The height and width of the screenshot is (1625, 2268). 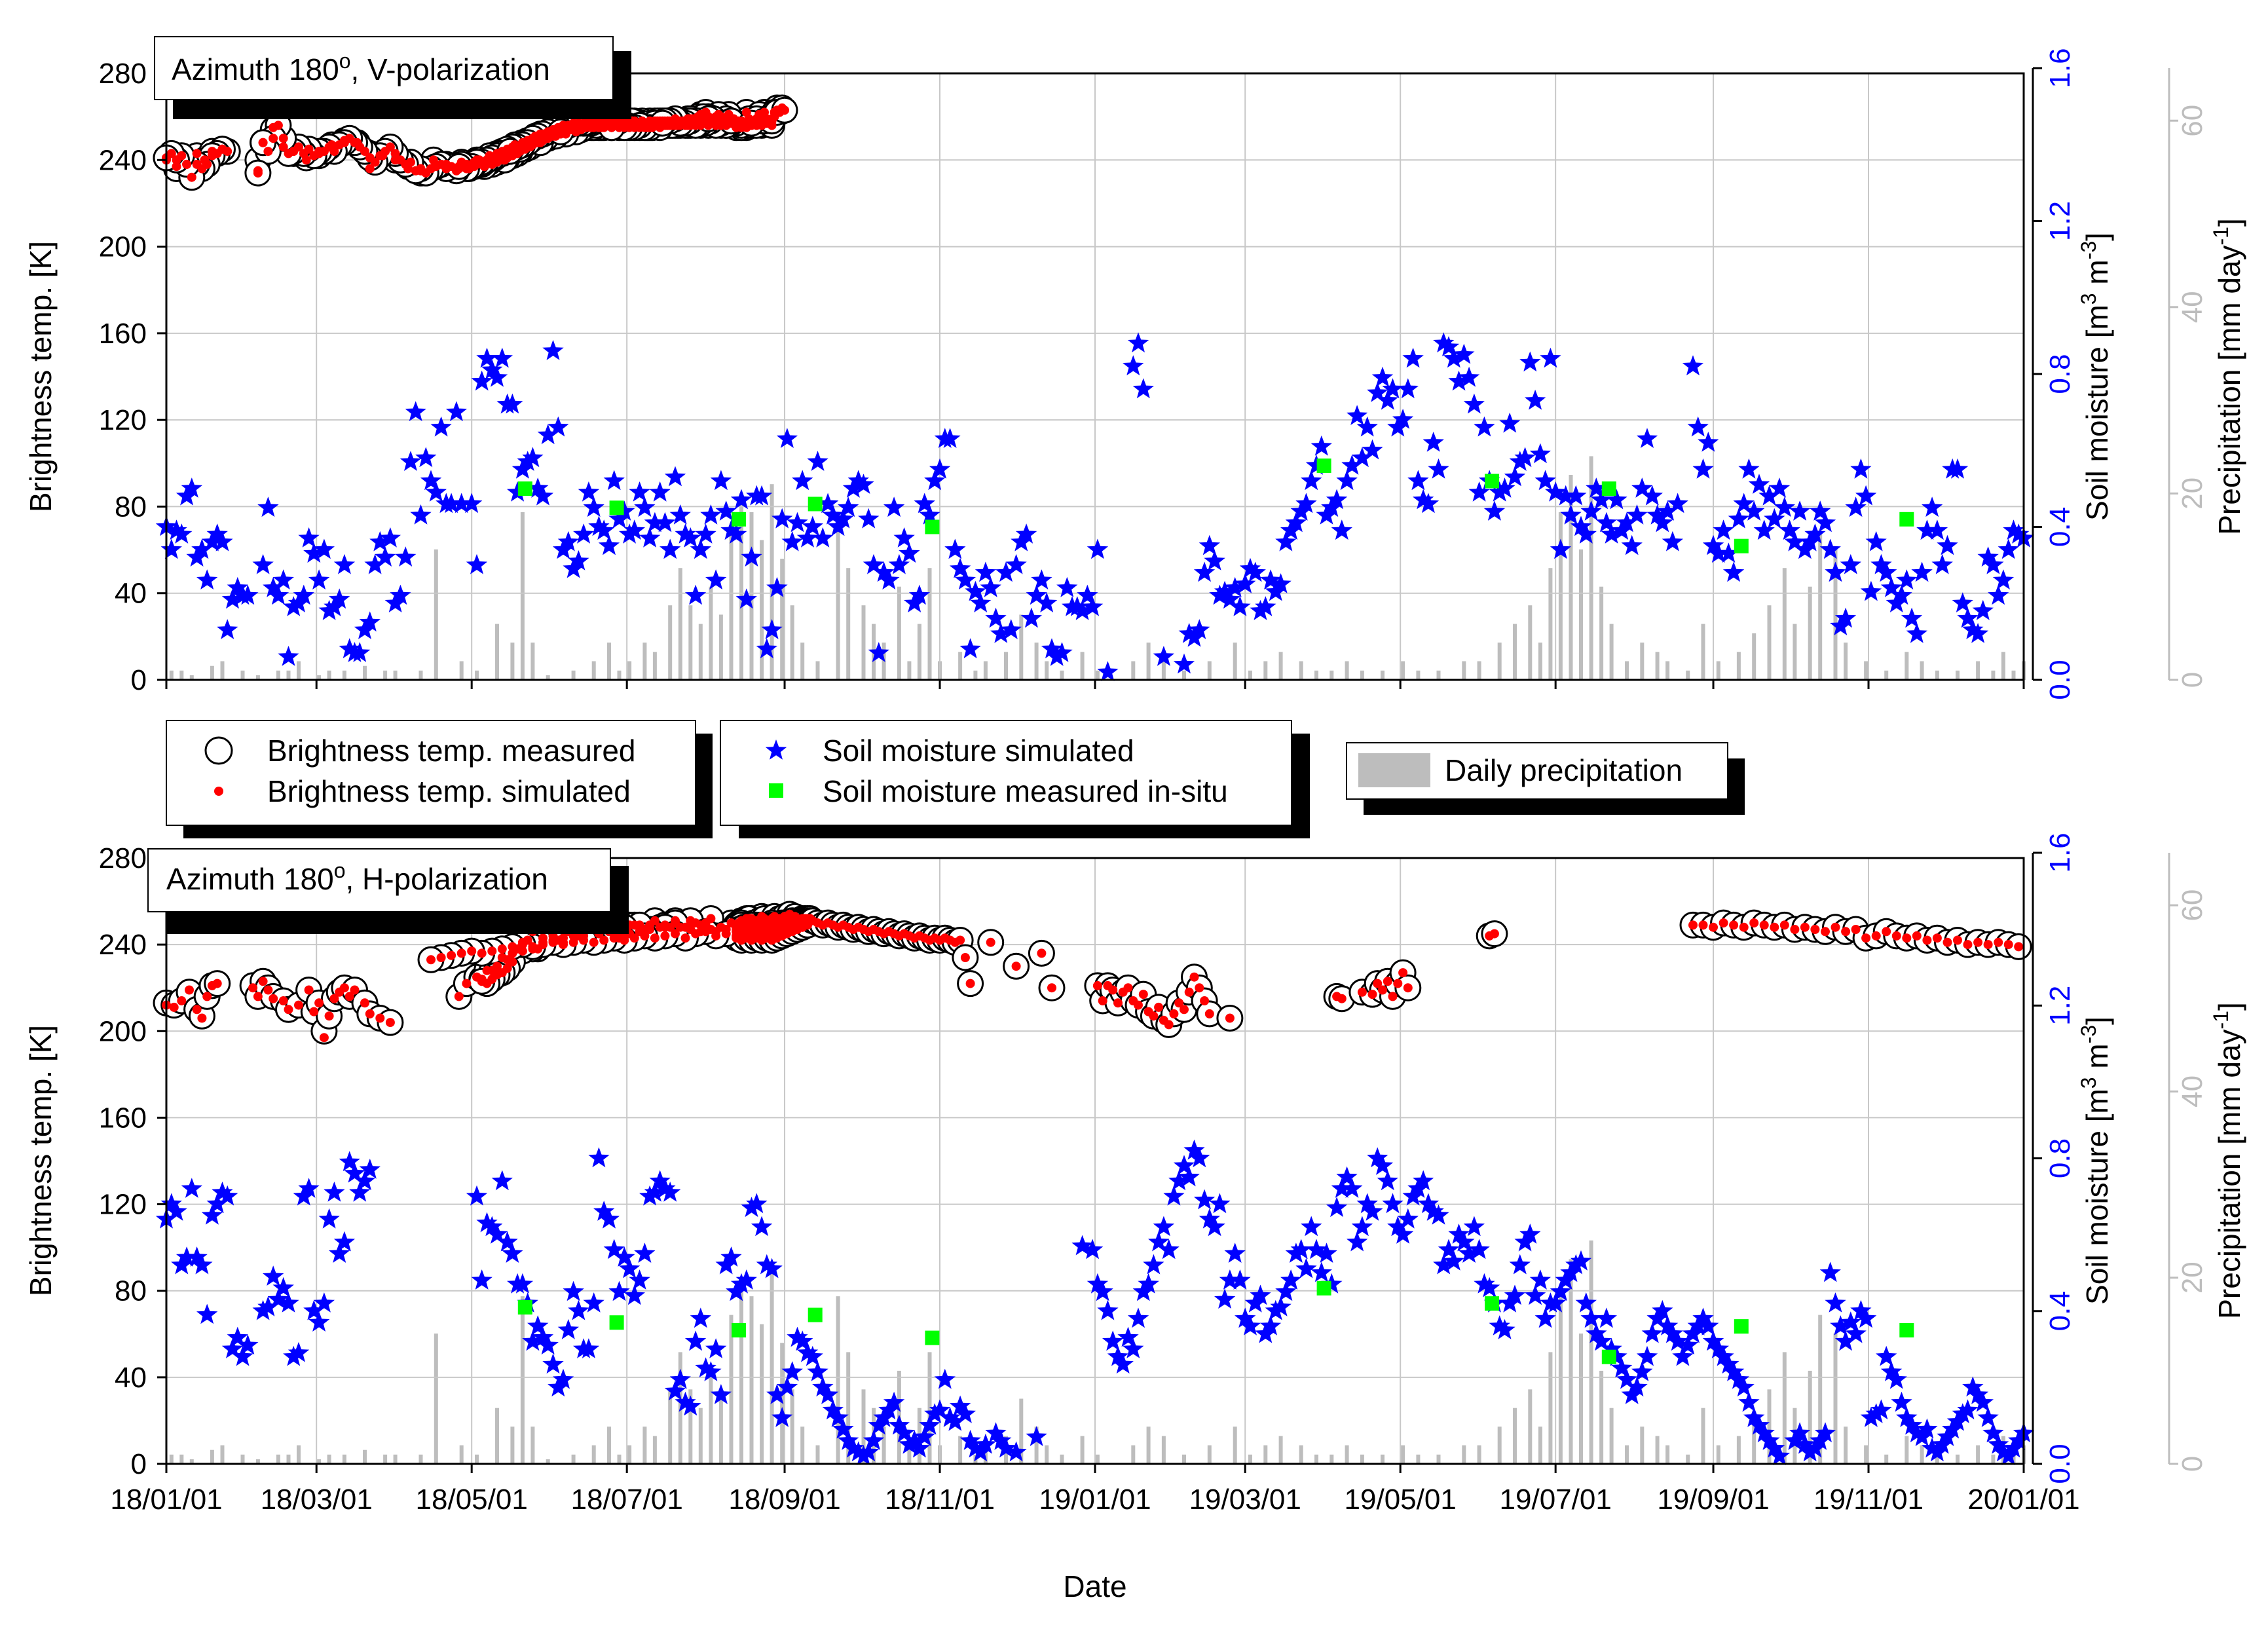 I want to click on legend-precip-label: Daily precipitation, so click(x=1563, y=770).